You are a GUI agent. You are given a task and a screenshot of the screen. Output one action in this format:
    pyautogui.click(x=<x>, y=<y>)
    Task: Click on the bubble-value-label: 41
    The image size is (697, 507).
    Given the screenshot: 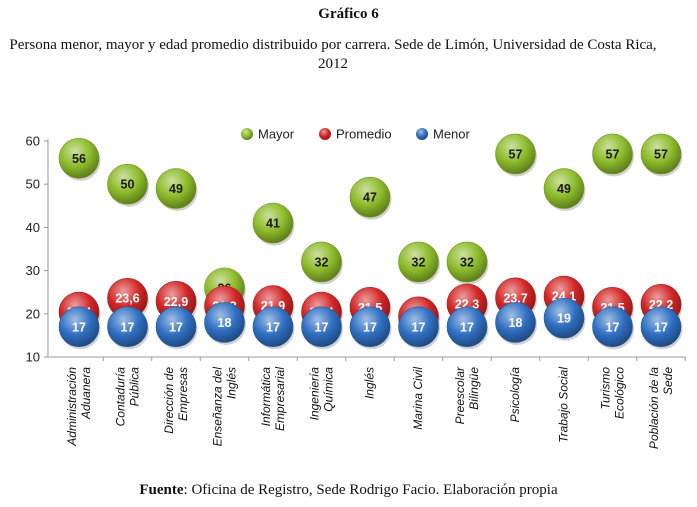 What is the action you would take?
    pyautogui.click(x=273, y=224)
    